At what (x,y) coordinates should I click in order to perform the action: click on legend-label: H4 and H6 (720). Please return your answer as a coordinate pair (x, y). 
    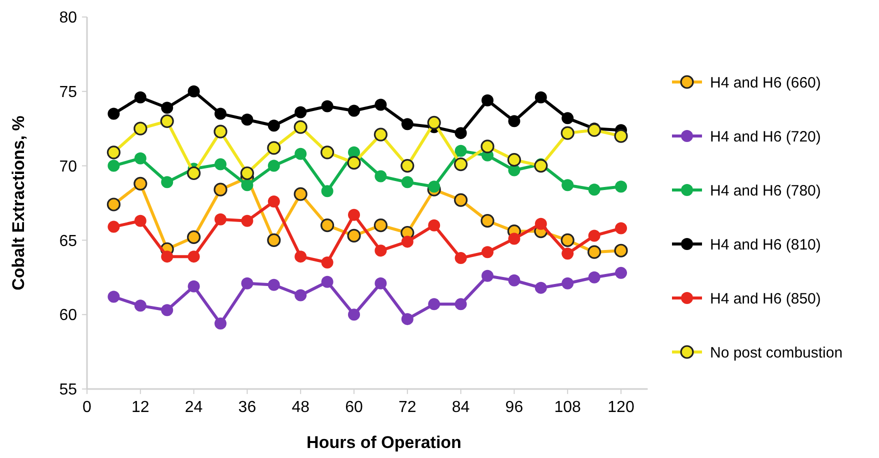
    Looking at the image, I should click on (765, 137).